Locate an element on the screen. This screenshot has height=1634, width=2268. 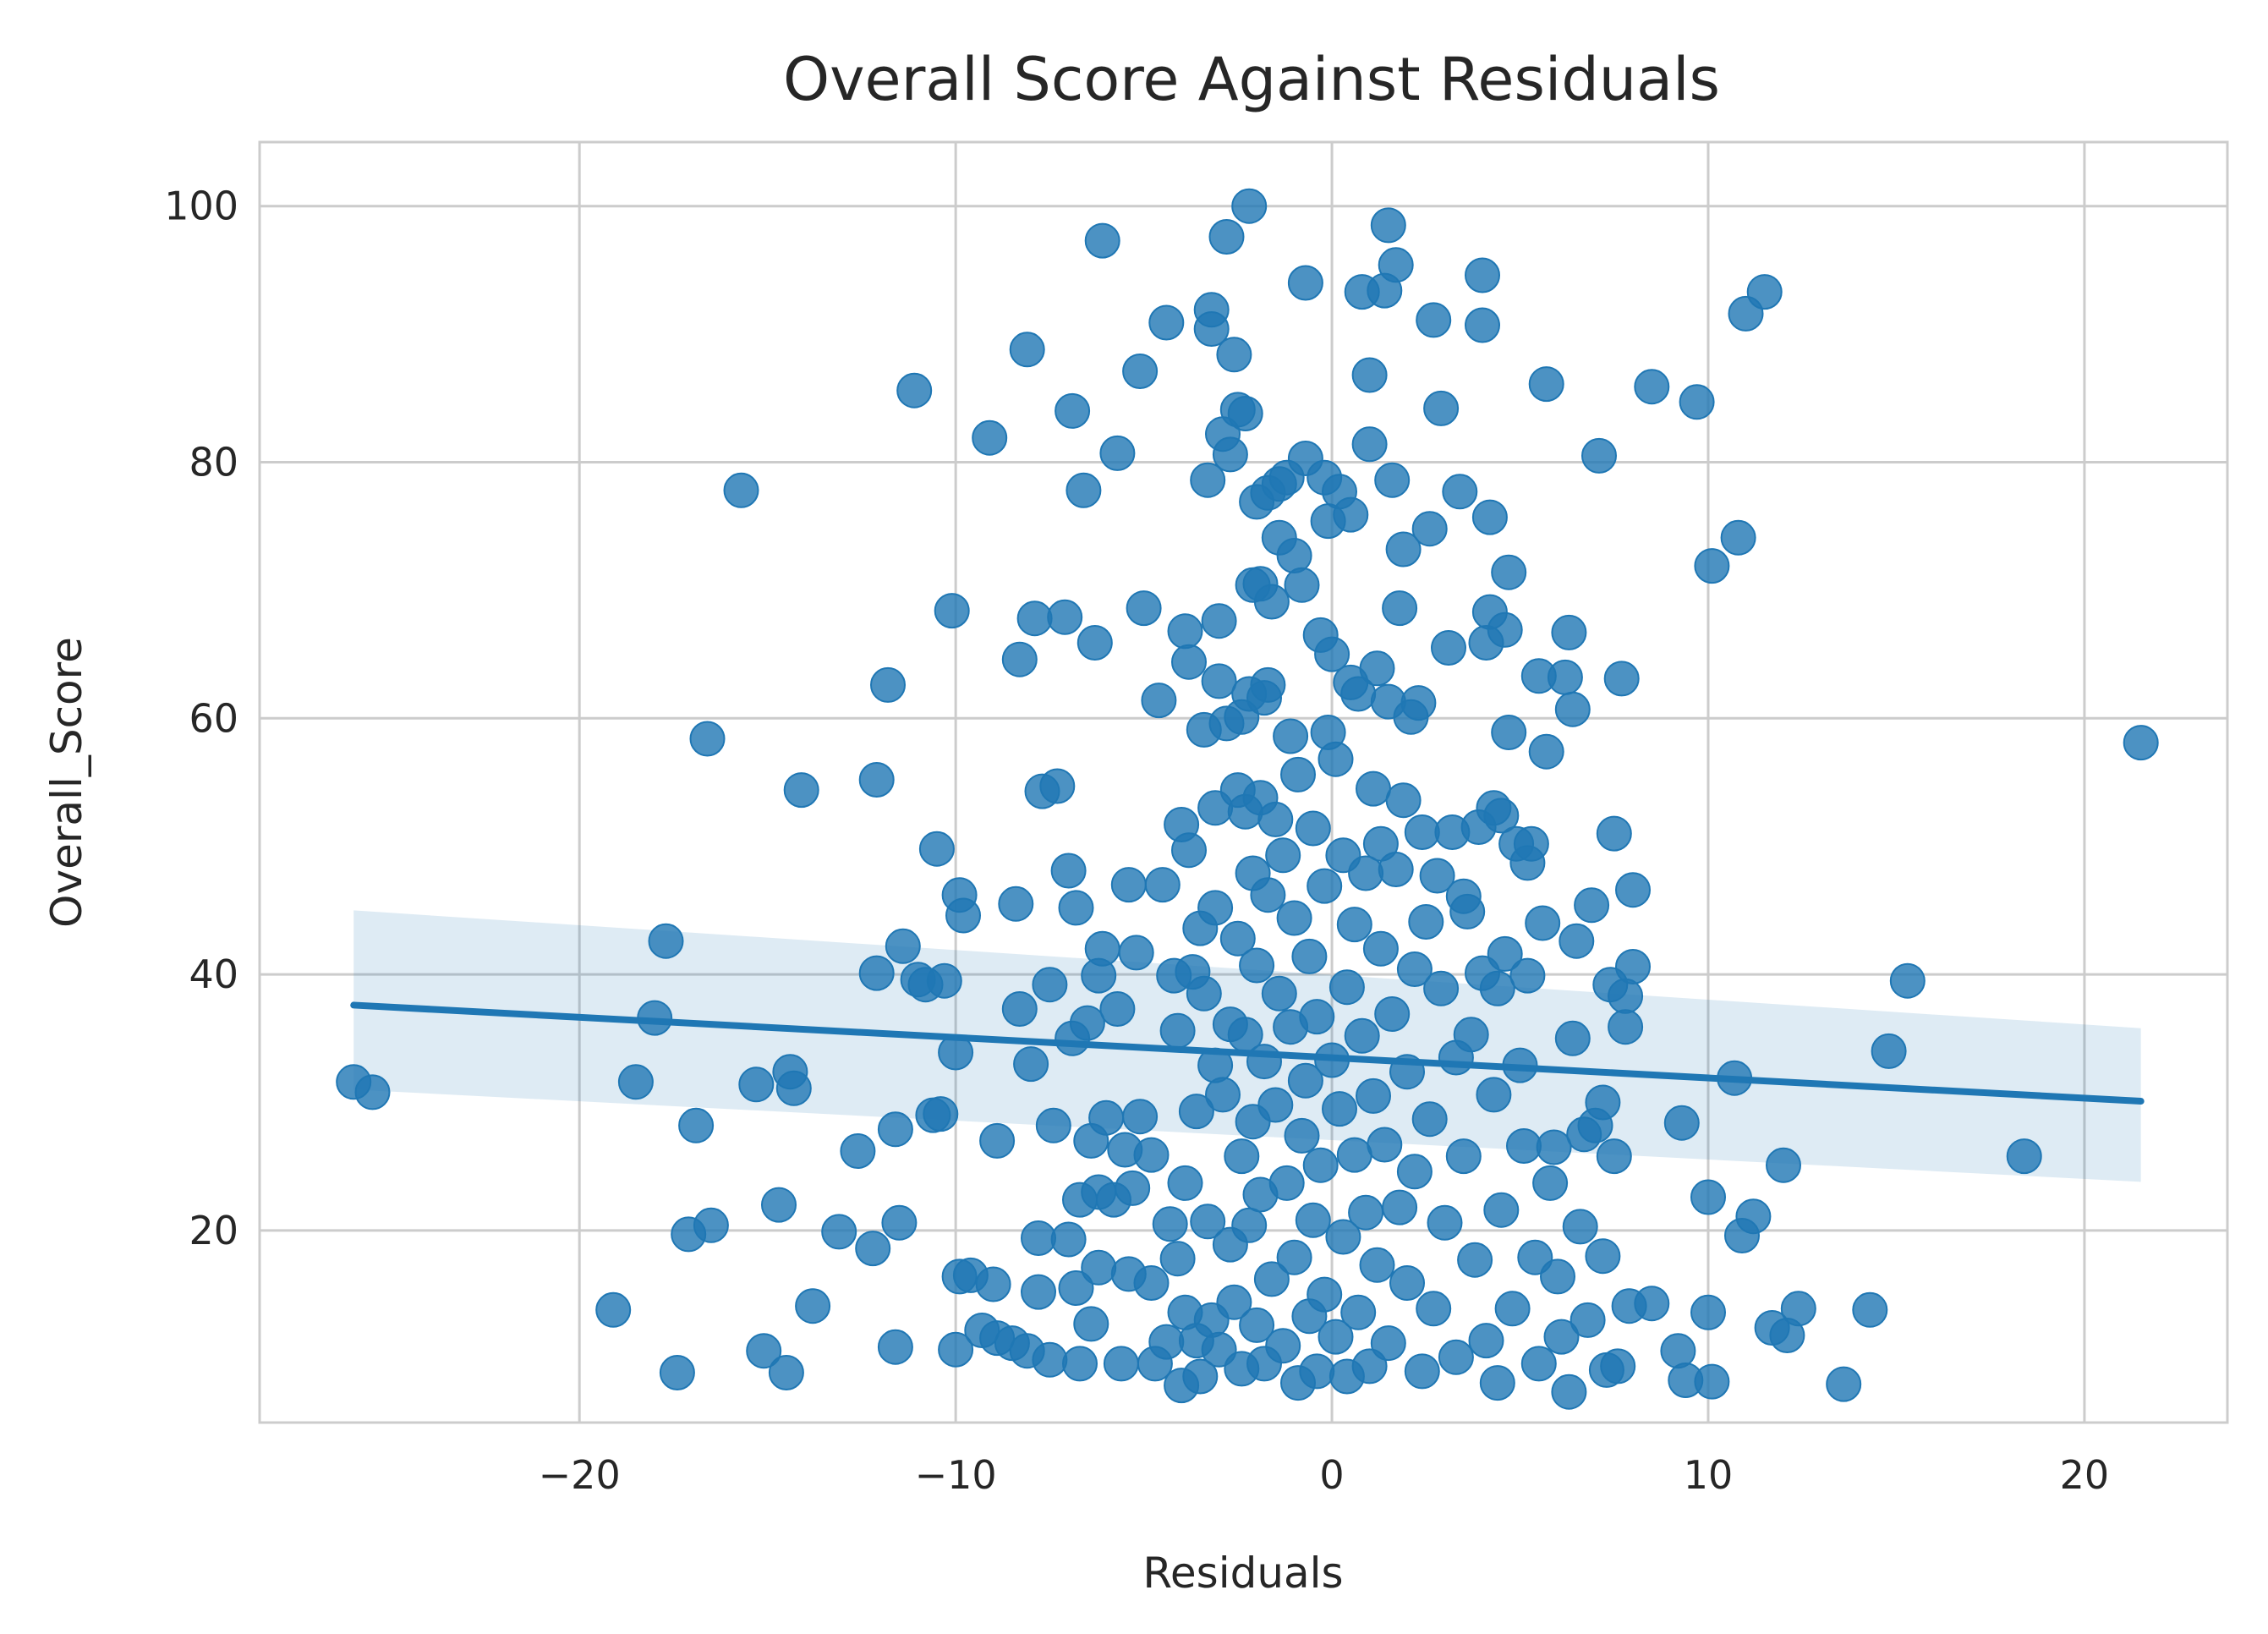
y-tick-label: 80 is located at coordinates (213, 462).